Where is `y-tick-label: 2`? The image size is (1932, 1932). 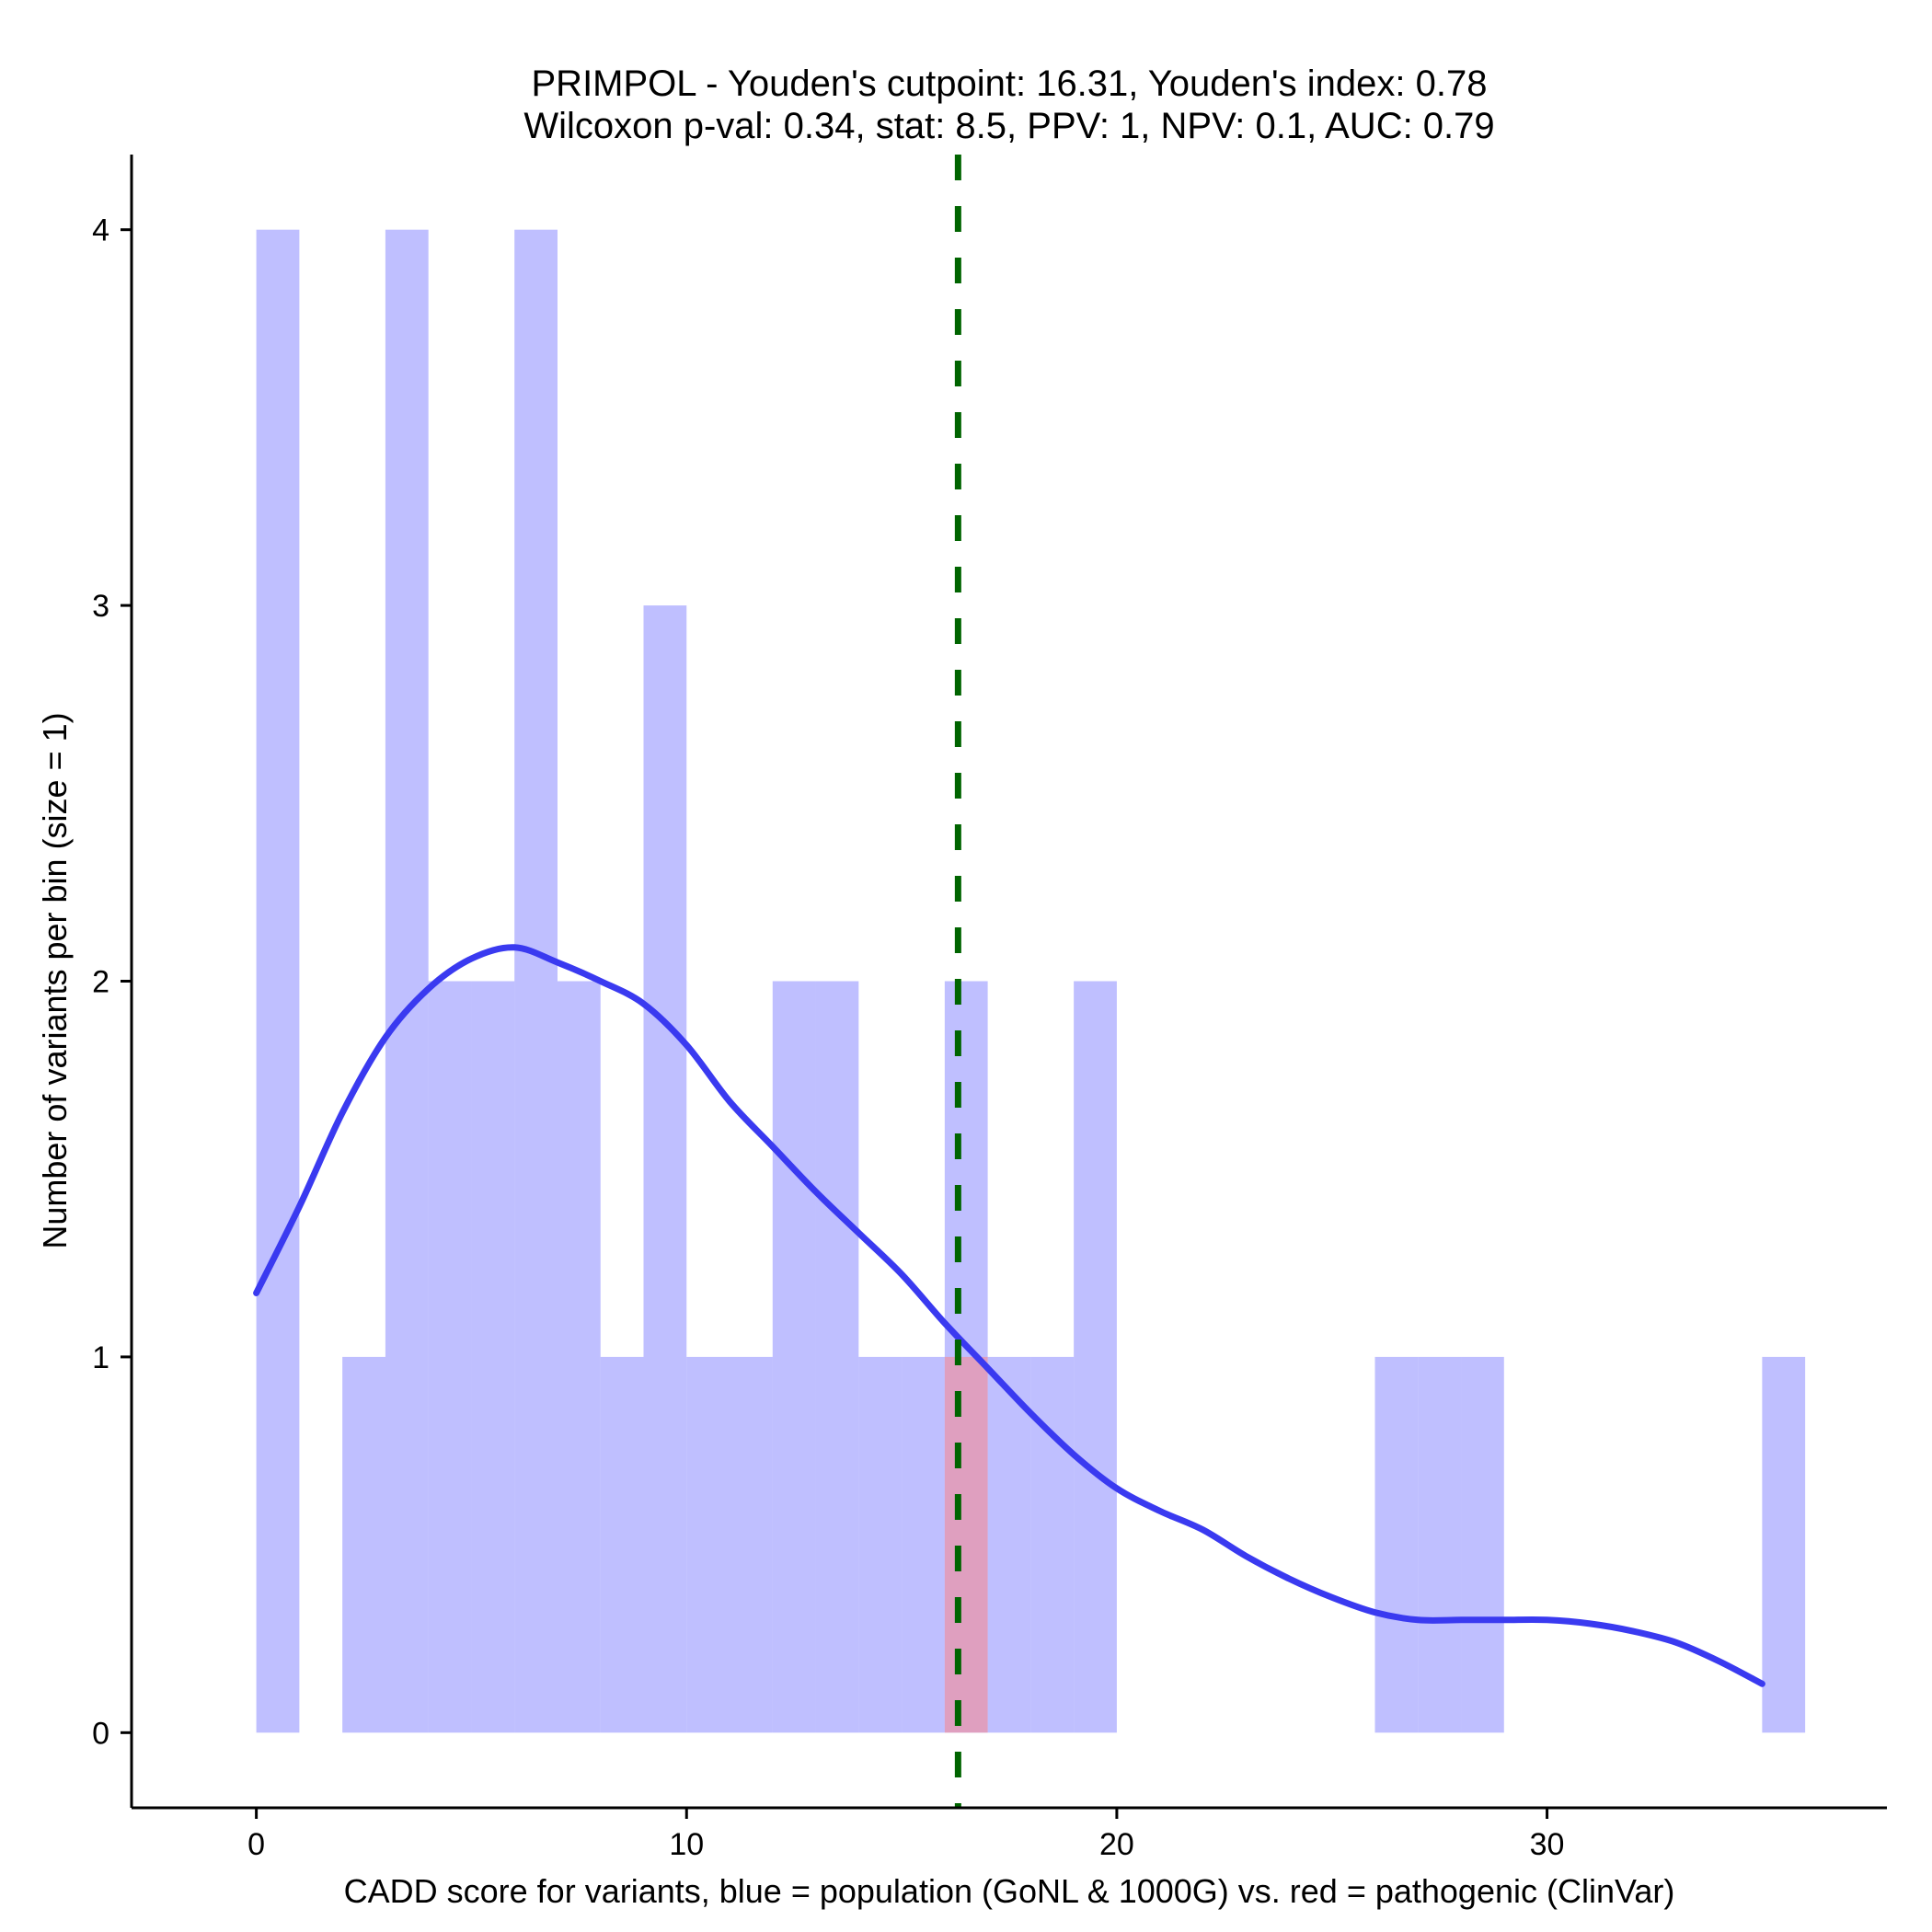 y-tick-label: 2 is located at coordinates (100, 982).